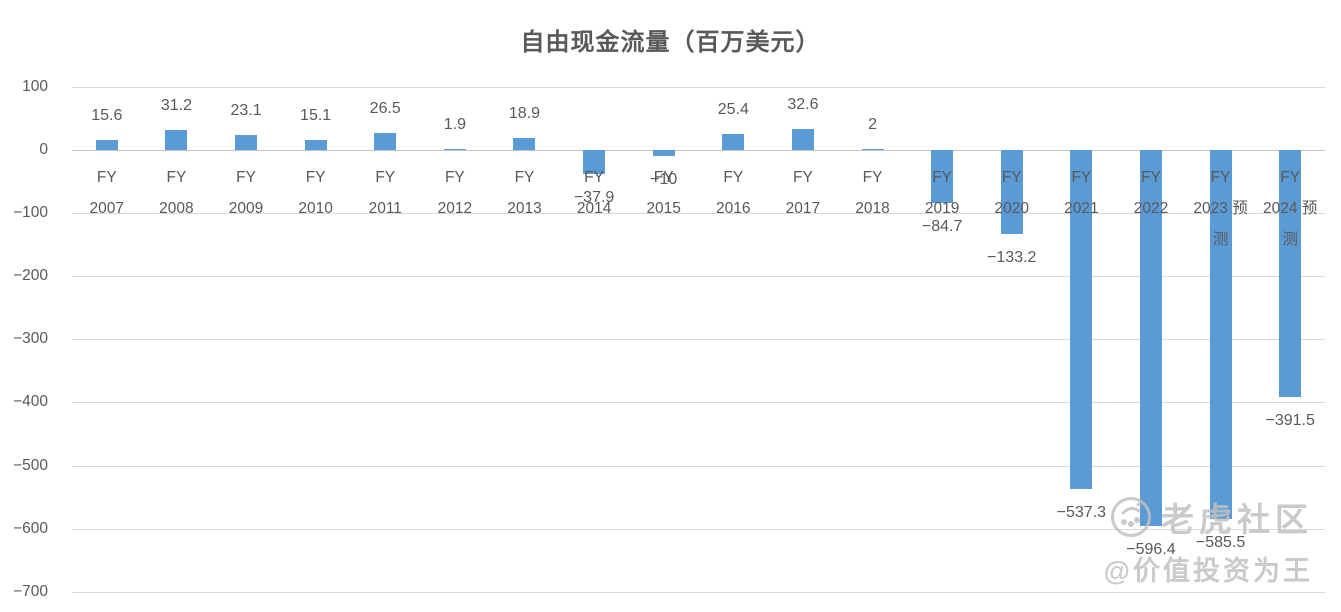 The width and height of the screenshot is (1341, 612). Describe the element at coordinates (107, 116) in the screenshot. I see `data-label: 15.6` at that location.